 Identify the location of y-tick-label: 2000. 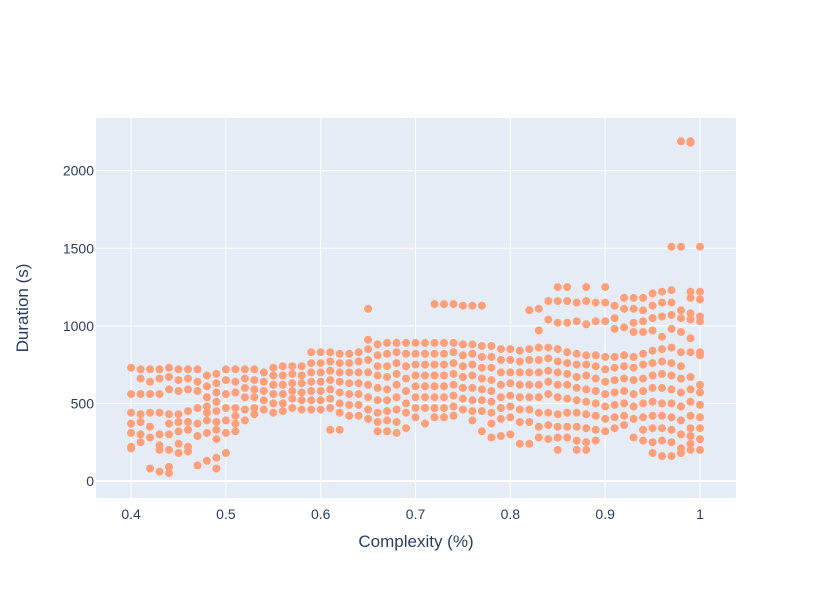
(78, 171).